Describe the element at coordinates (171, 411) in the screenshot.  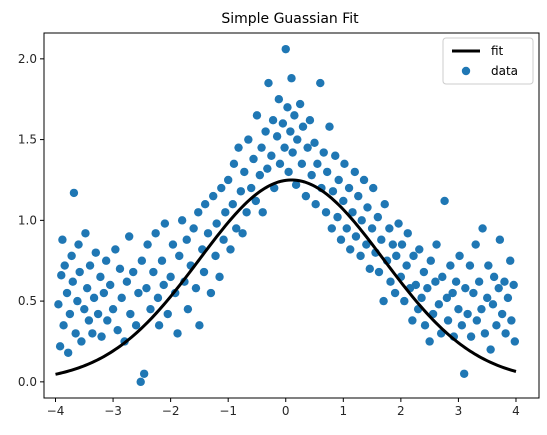
I see `x-tick-label: −2` at that location.